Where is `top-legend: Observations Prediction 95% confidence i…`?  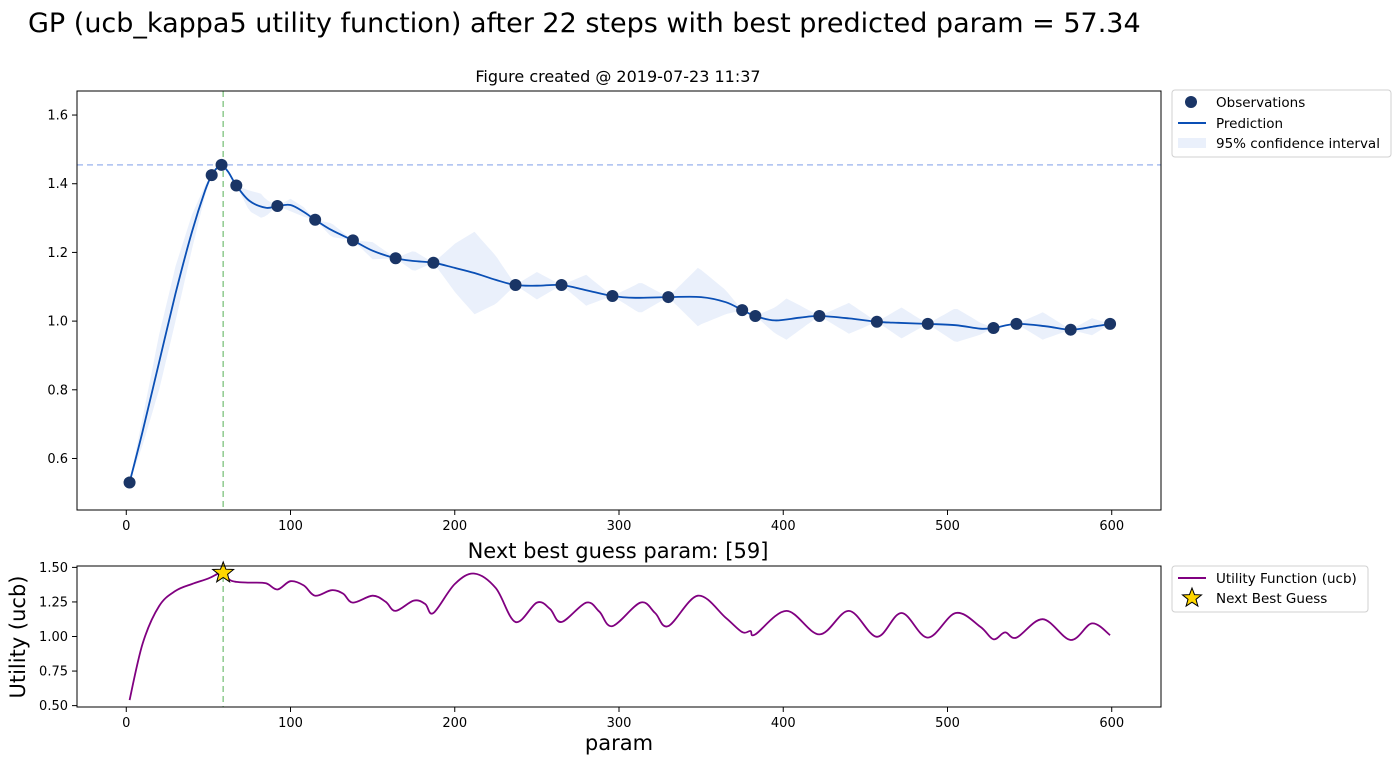 top-legend: Observations Prediction 95% confidence i… is located at coordinates (1281, 123).